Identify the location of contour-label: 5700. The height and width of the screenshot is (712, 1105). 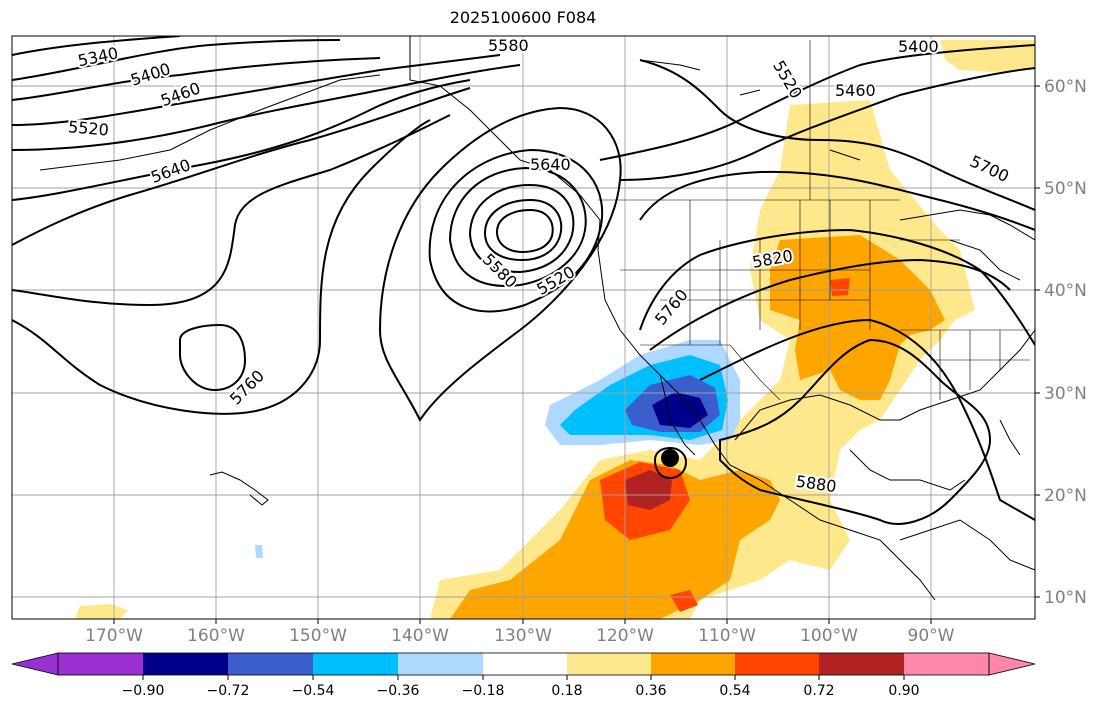
(989, 169).